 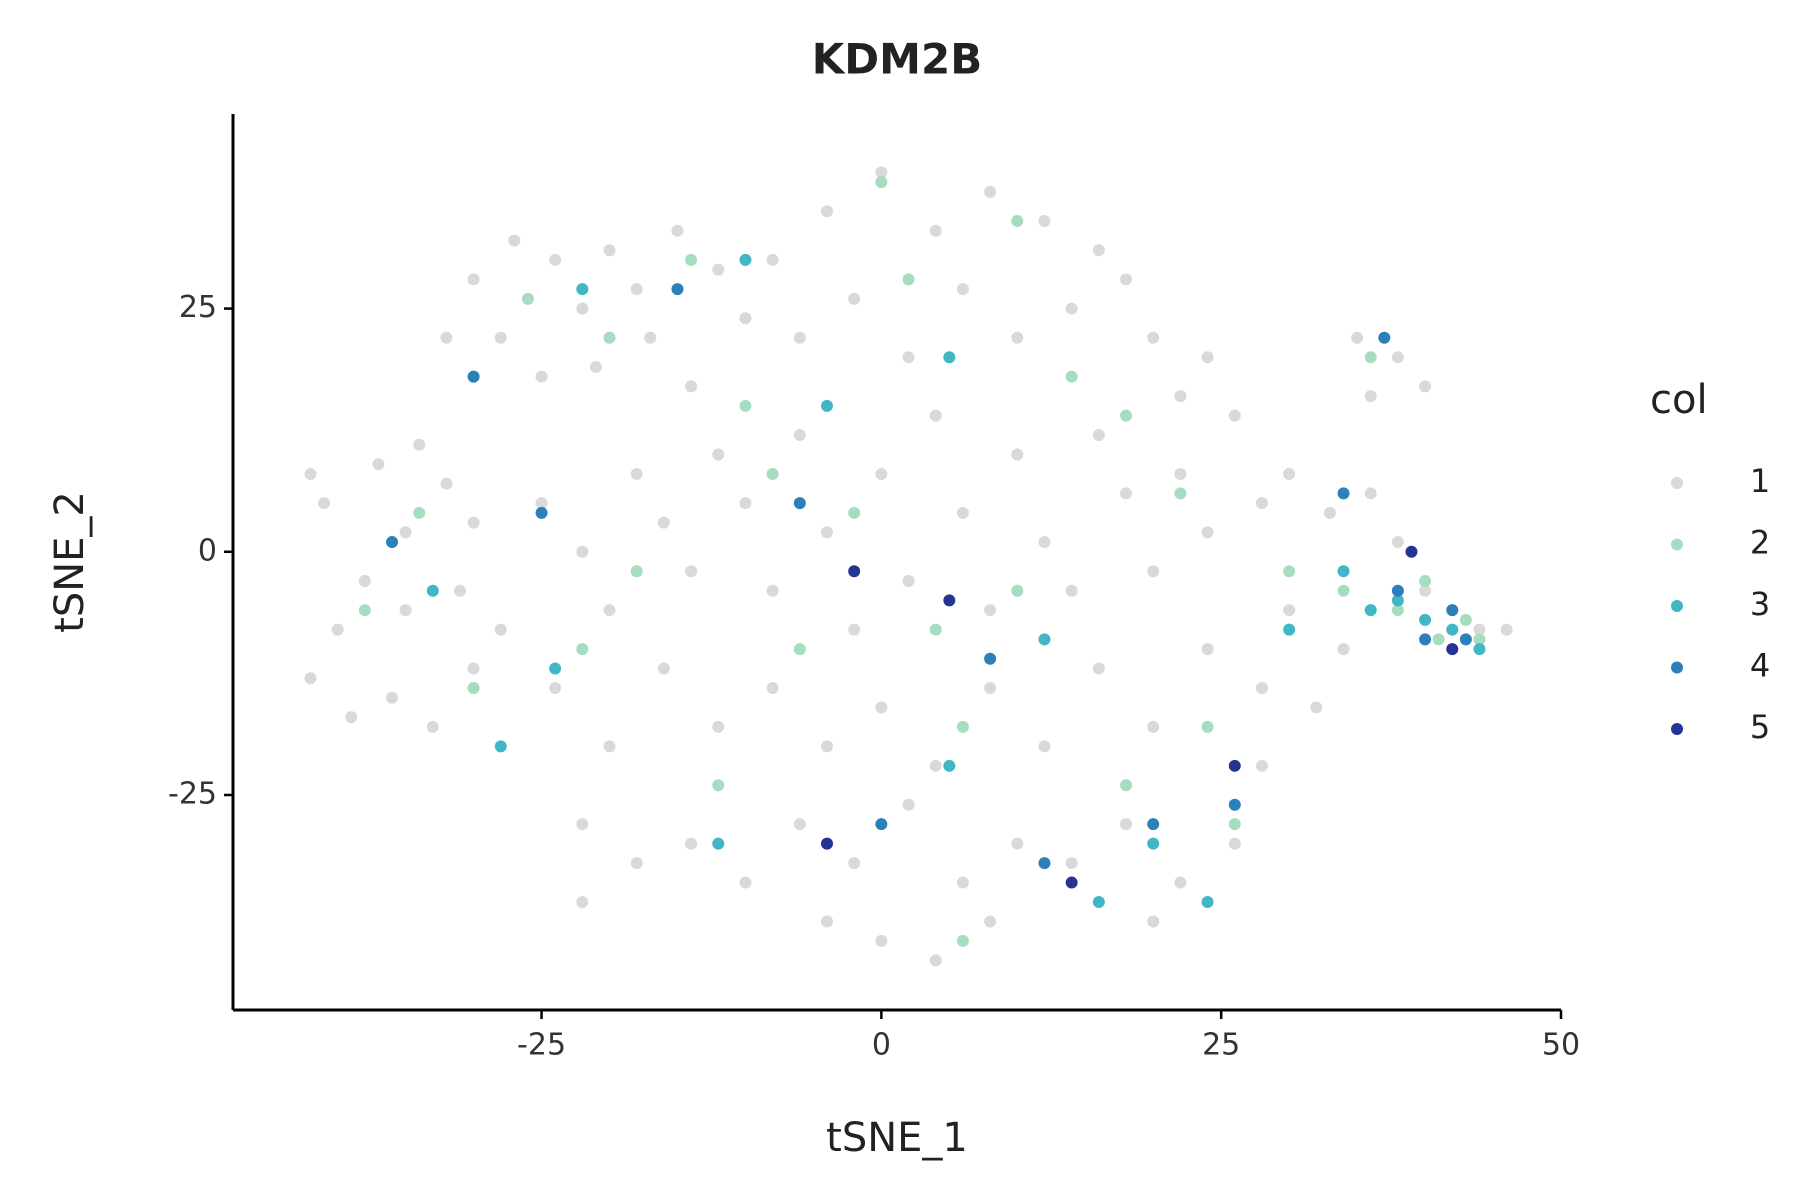 I want to click on legend-label: 1, so click(x=1760, y=481).